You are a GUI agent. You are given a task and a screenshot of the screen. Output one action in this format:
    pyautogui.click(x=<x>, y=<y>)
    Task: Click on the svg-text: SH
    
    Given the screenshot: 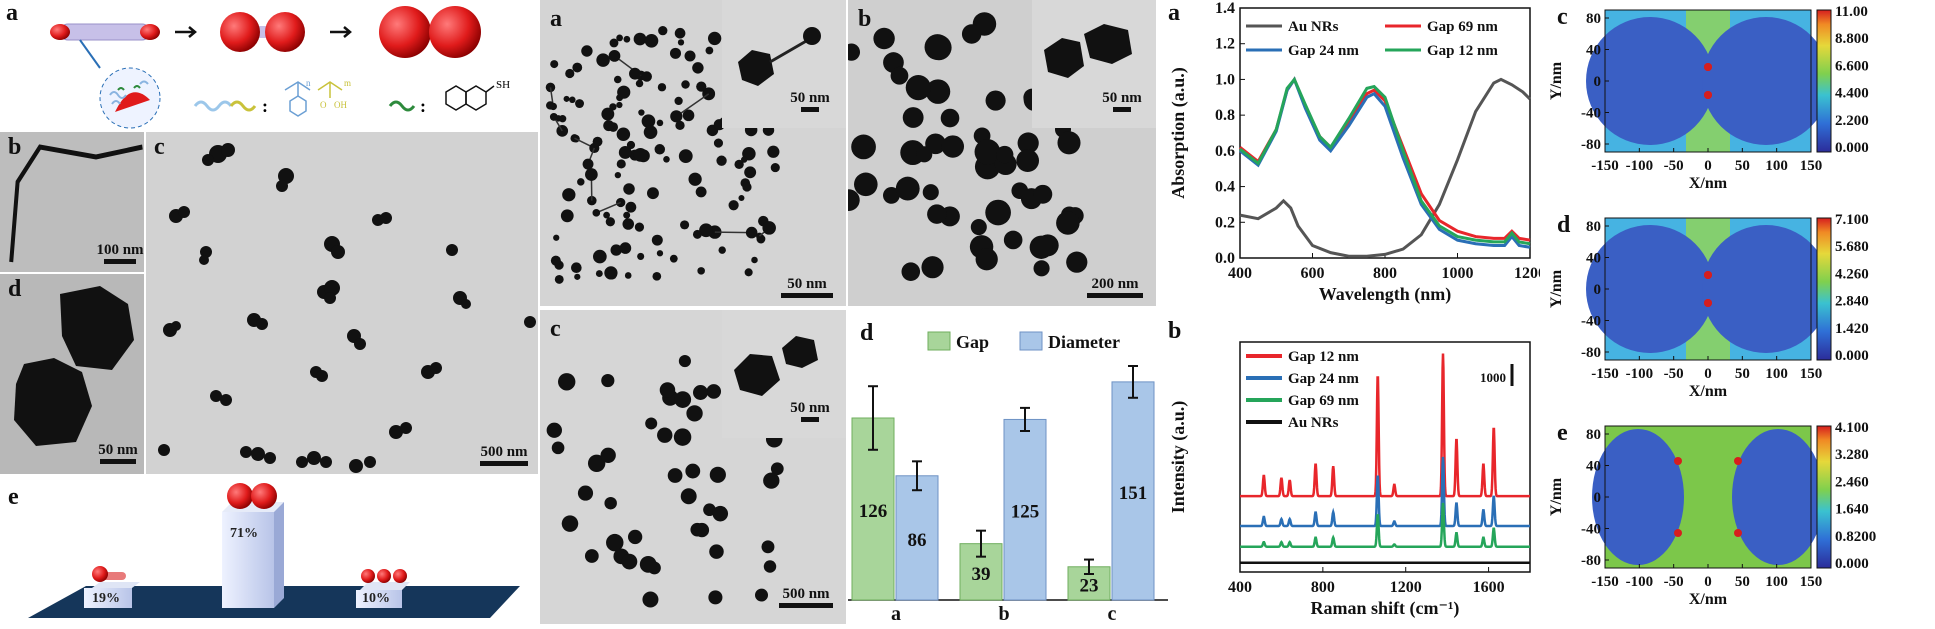 What is the action you would take?
    pyautogui.click(x=503, y=85)
    